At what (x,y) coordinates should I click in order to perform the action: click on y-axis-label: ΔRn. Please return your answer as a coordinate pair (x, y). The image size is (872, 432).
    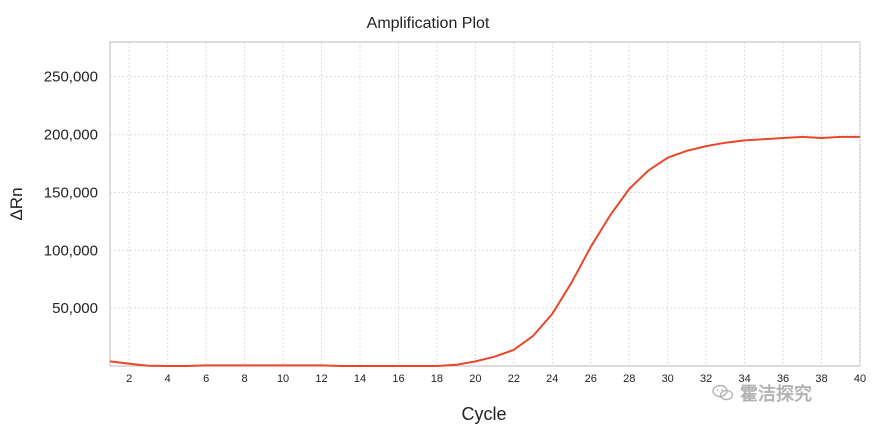
    Looking at the image, I should click on (16, 203).